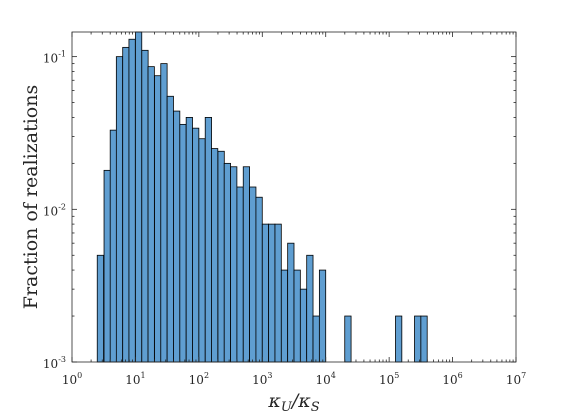  What do you see at coordinates (54, 210) in the screenshot?
I see `y-tick-label: 10⁻²` at bounding box center [54, 210].